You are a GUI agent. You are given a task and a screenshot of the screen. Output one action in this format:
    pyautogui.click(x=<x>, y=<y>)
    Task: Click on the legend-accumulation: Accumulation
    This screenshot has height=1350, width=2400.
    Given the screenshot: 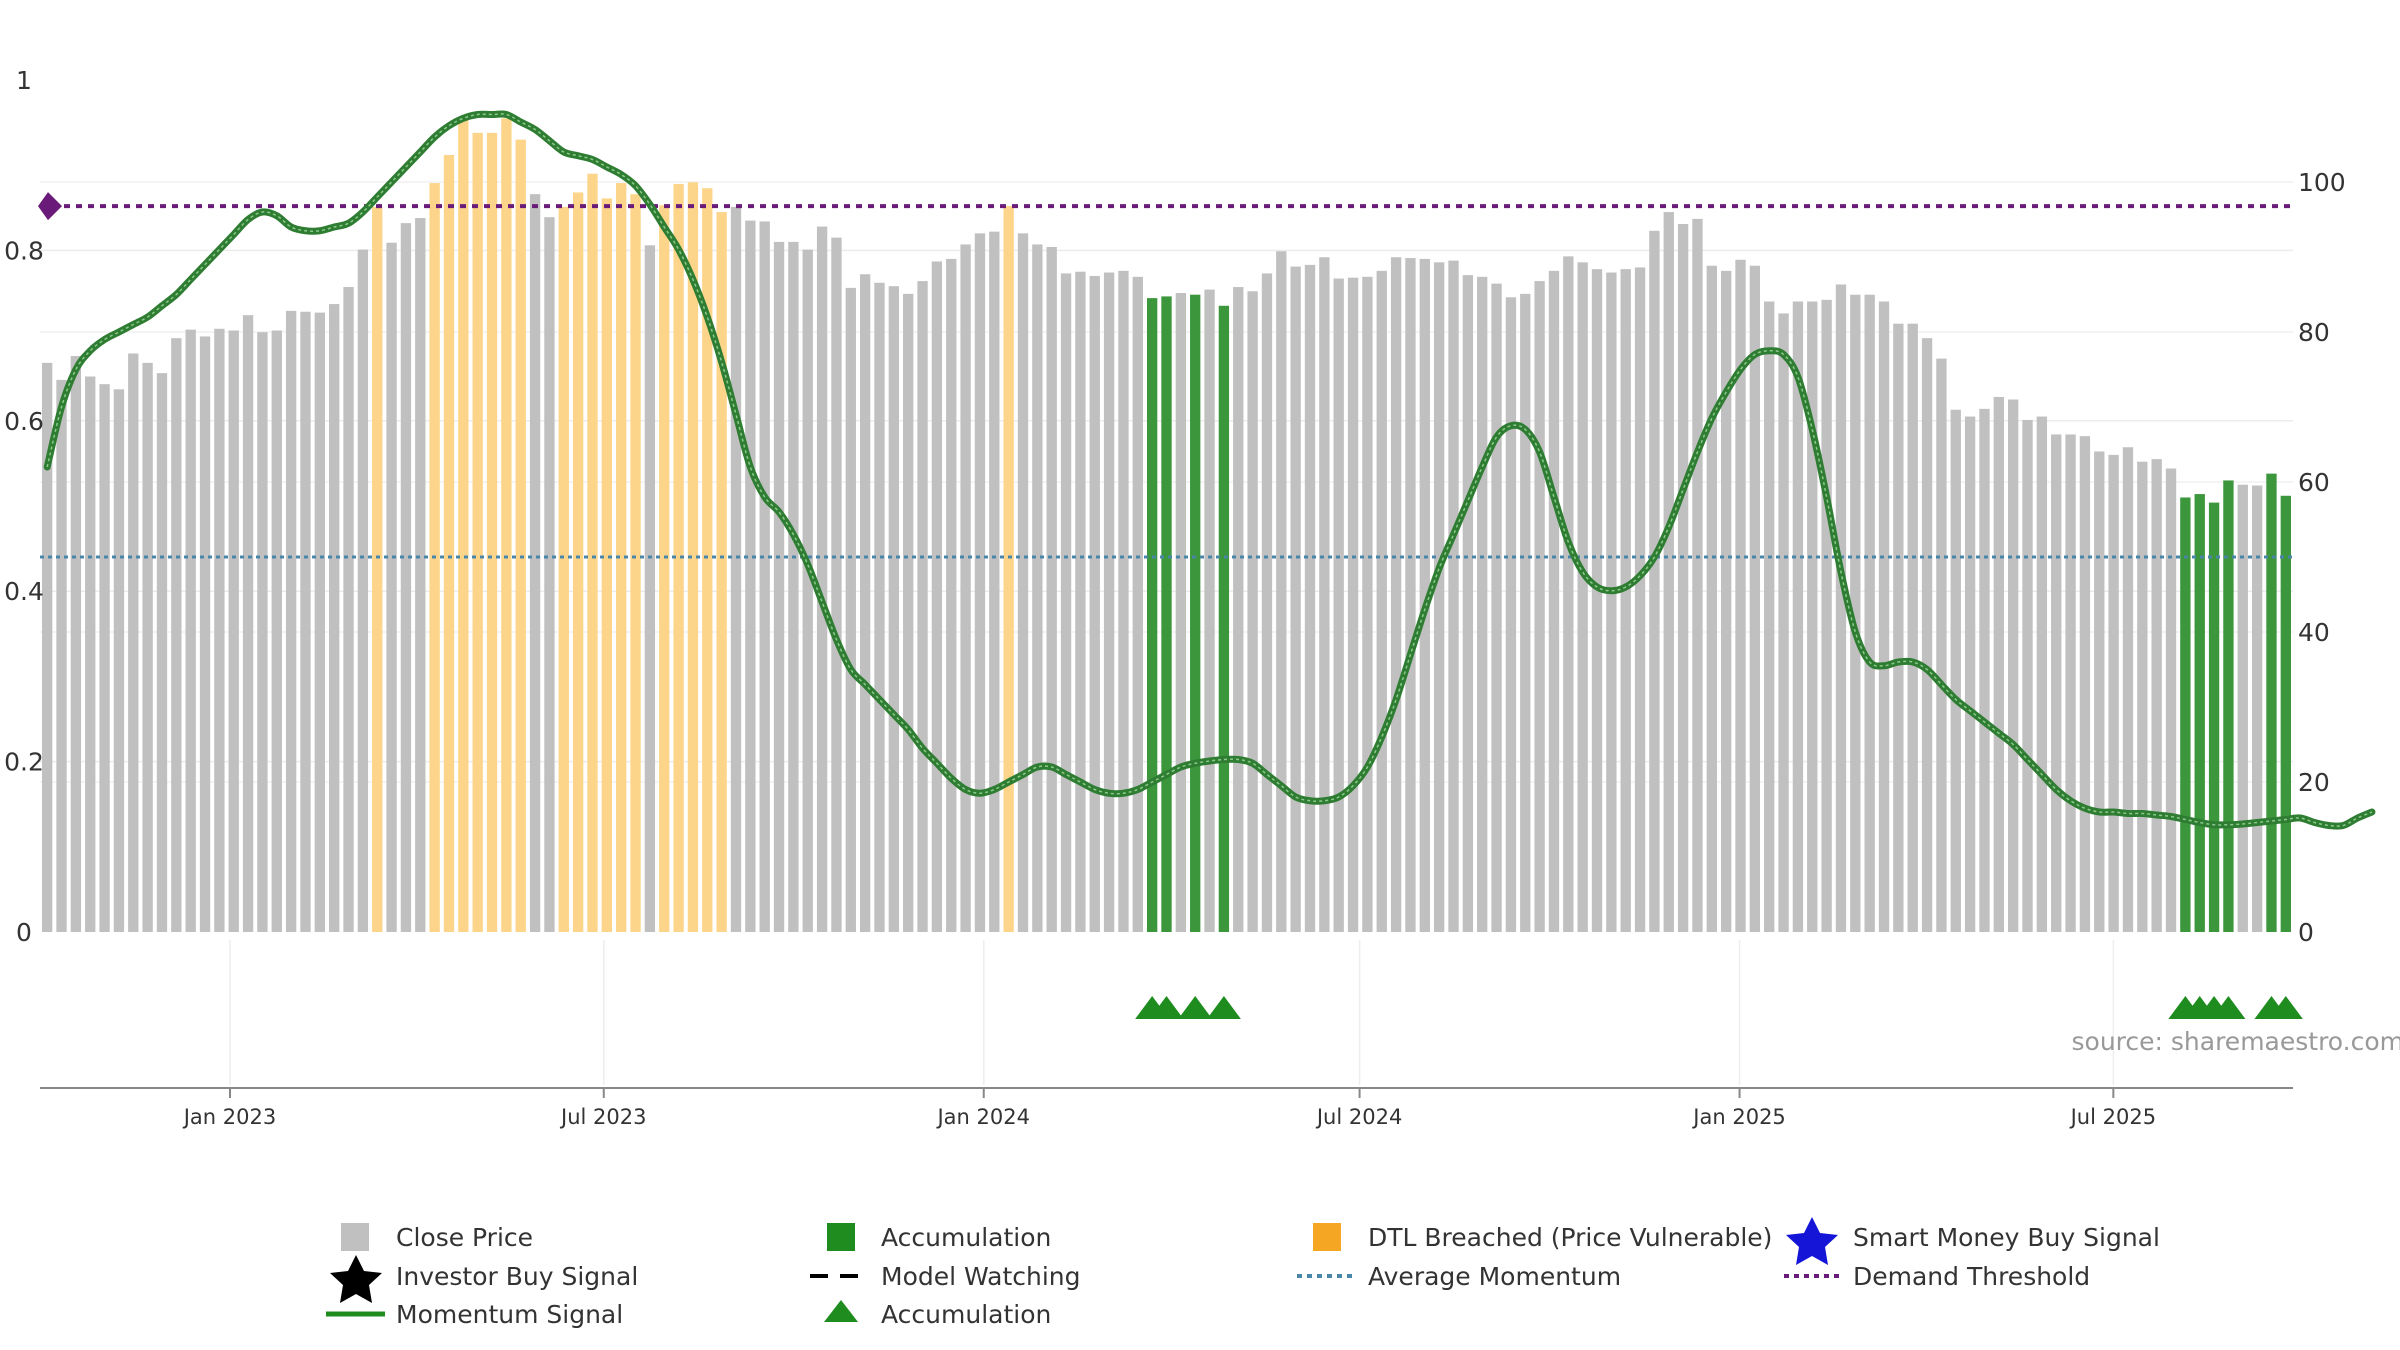 What is the action you would take?
    pyautogui.click(x=966, y=1237)
    